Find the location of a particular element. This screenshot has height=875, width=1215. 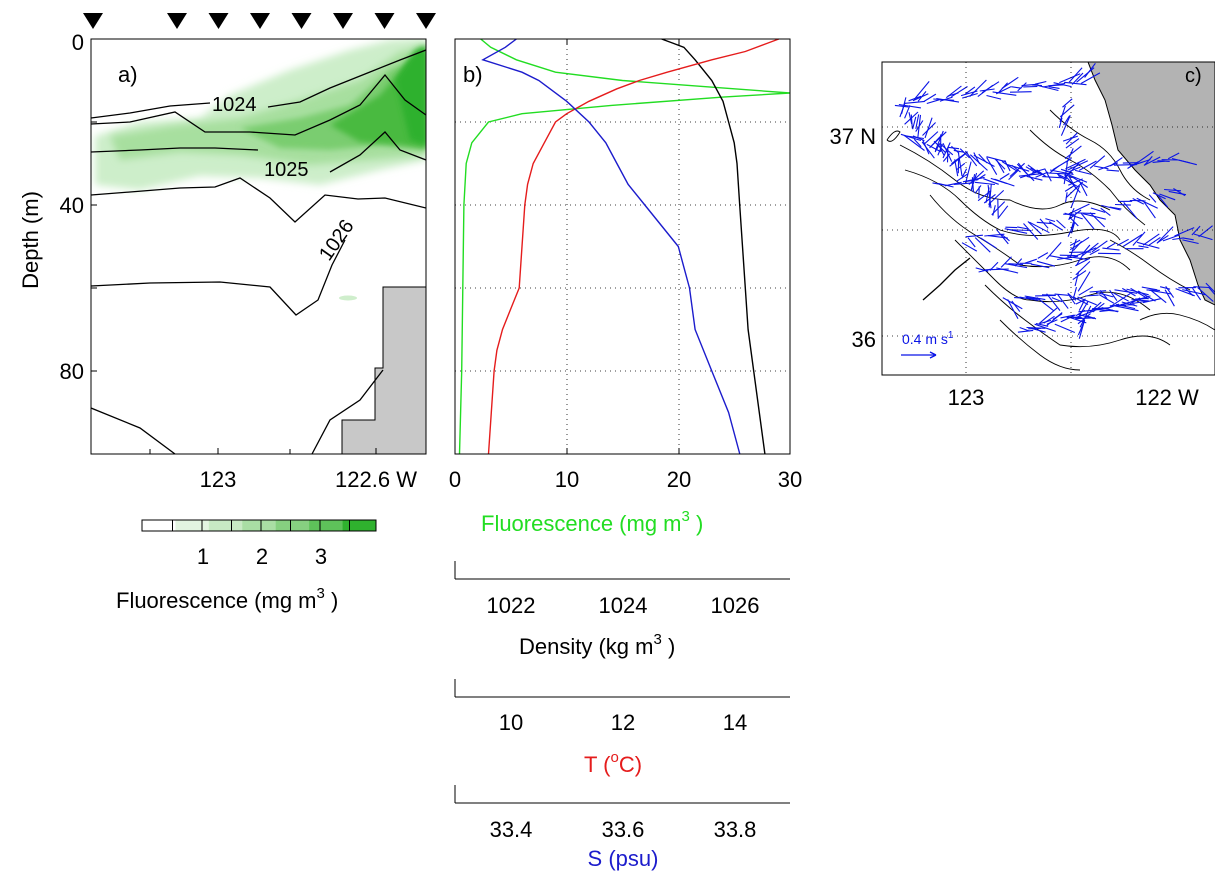

temp-tick-14: 14 is located at coordinates (735, 722).